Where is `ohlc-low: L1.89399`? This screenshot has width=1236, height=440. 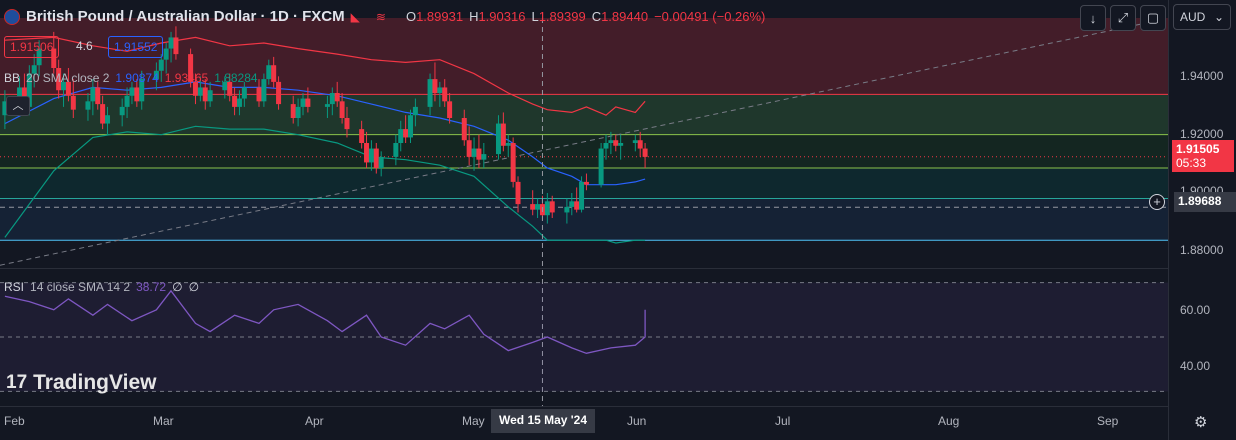 ohlc-low: L1.89399 is located at coordinates (558, 16).